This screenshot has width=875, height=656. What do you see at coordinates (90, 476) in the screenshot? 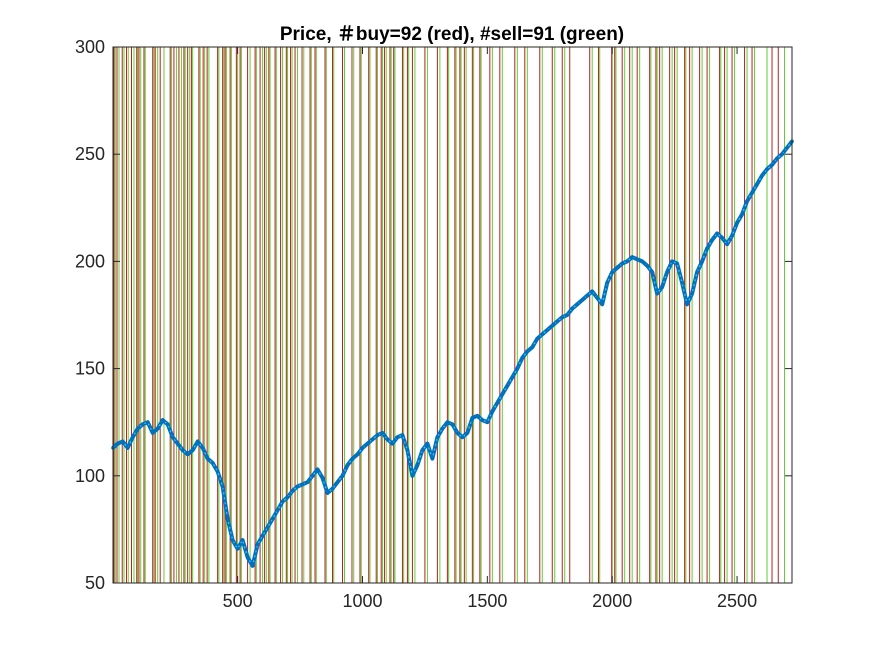
I see `y-tick-label: 100` at bounding box center [90, 476].